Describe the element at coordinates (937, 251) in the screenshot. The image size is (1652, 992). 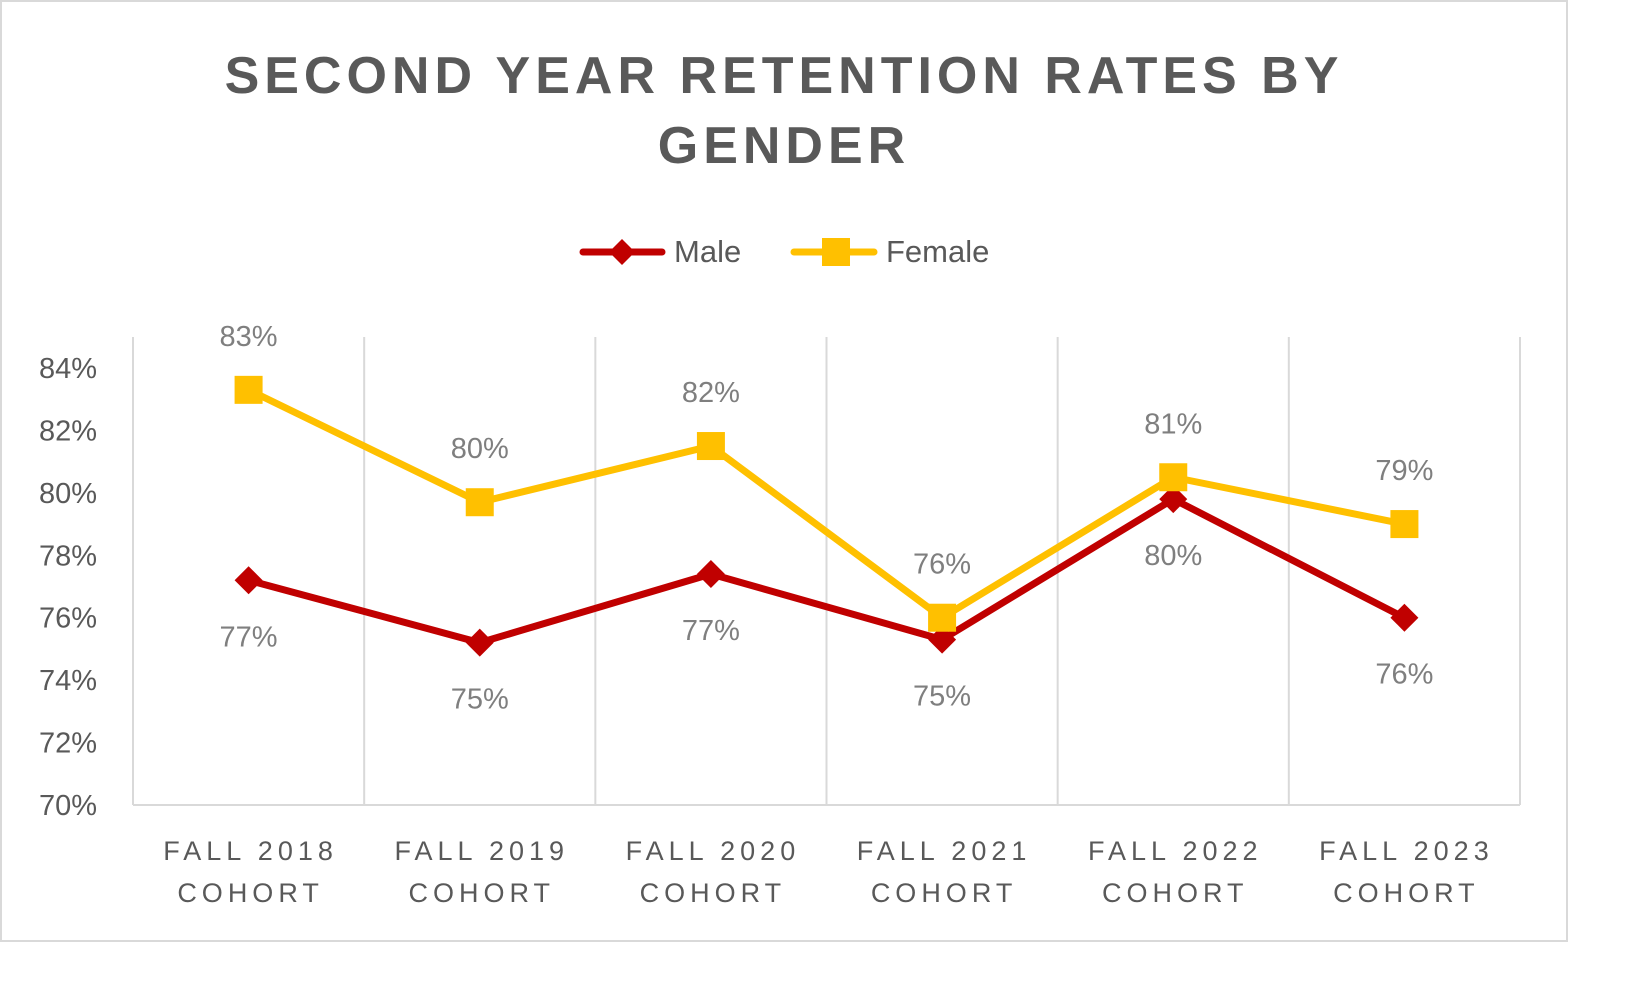
I see `legend-female-label: Female` at that location.